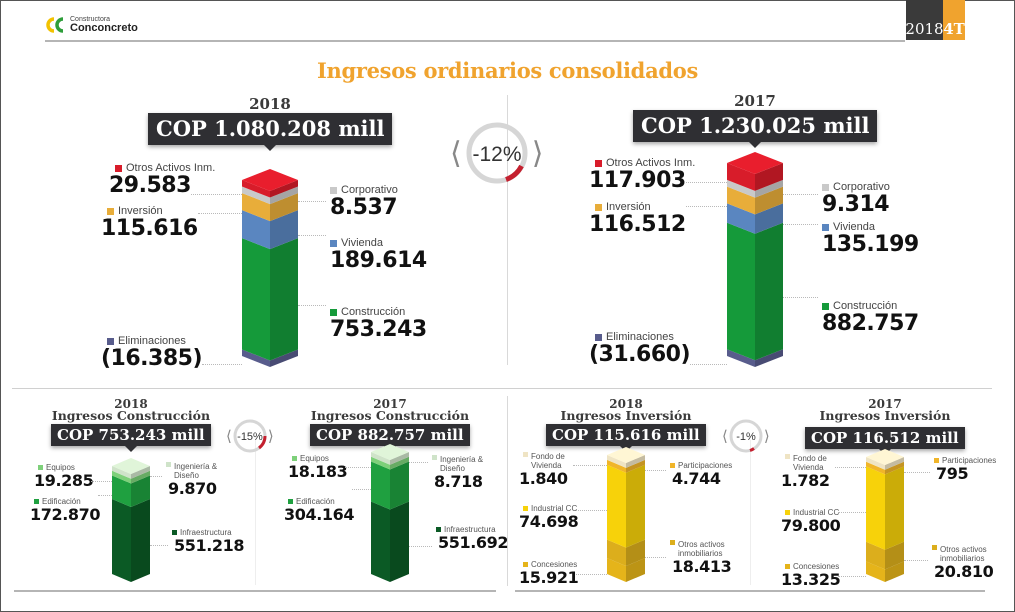 The width and height of the screenshot is (1015, 612). Describe the element at coordinates (64, 480) in the screenshot. I see `data-value: 19.285` at that location.